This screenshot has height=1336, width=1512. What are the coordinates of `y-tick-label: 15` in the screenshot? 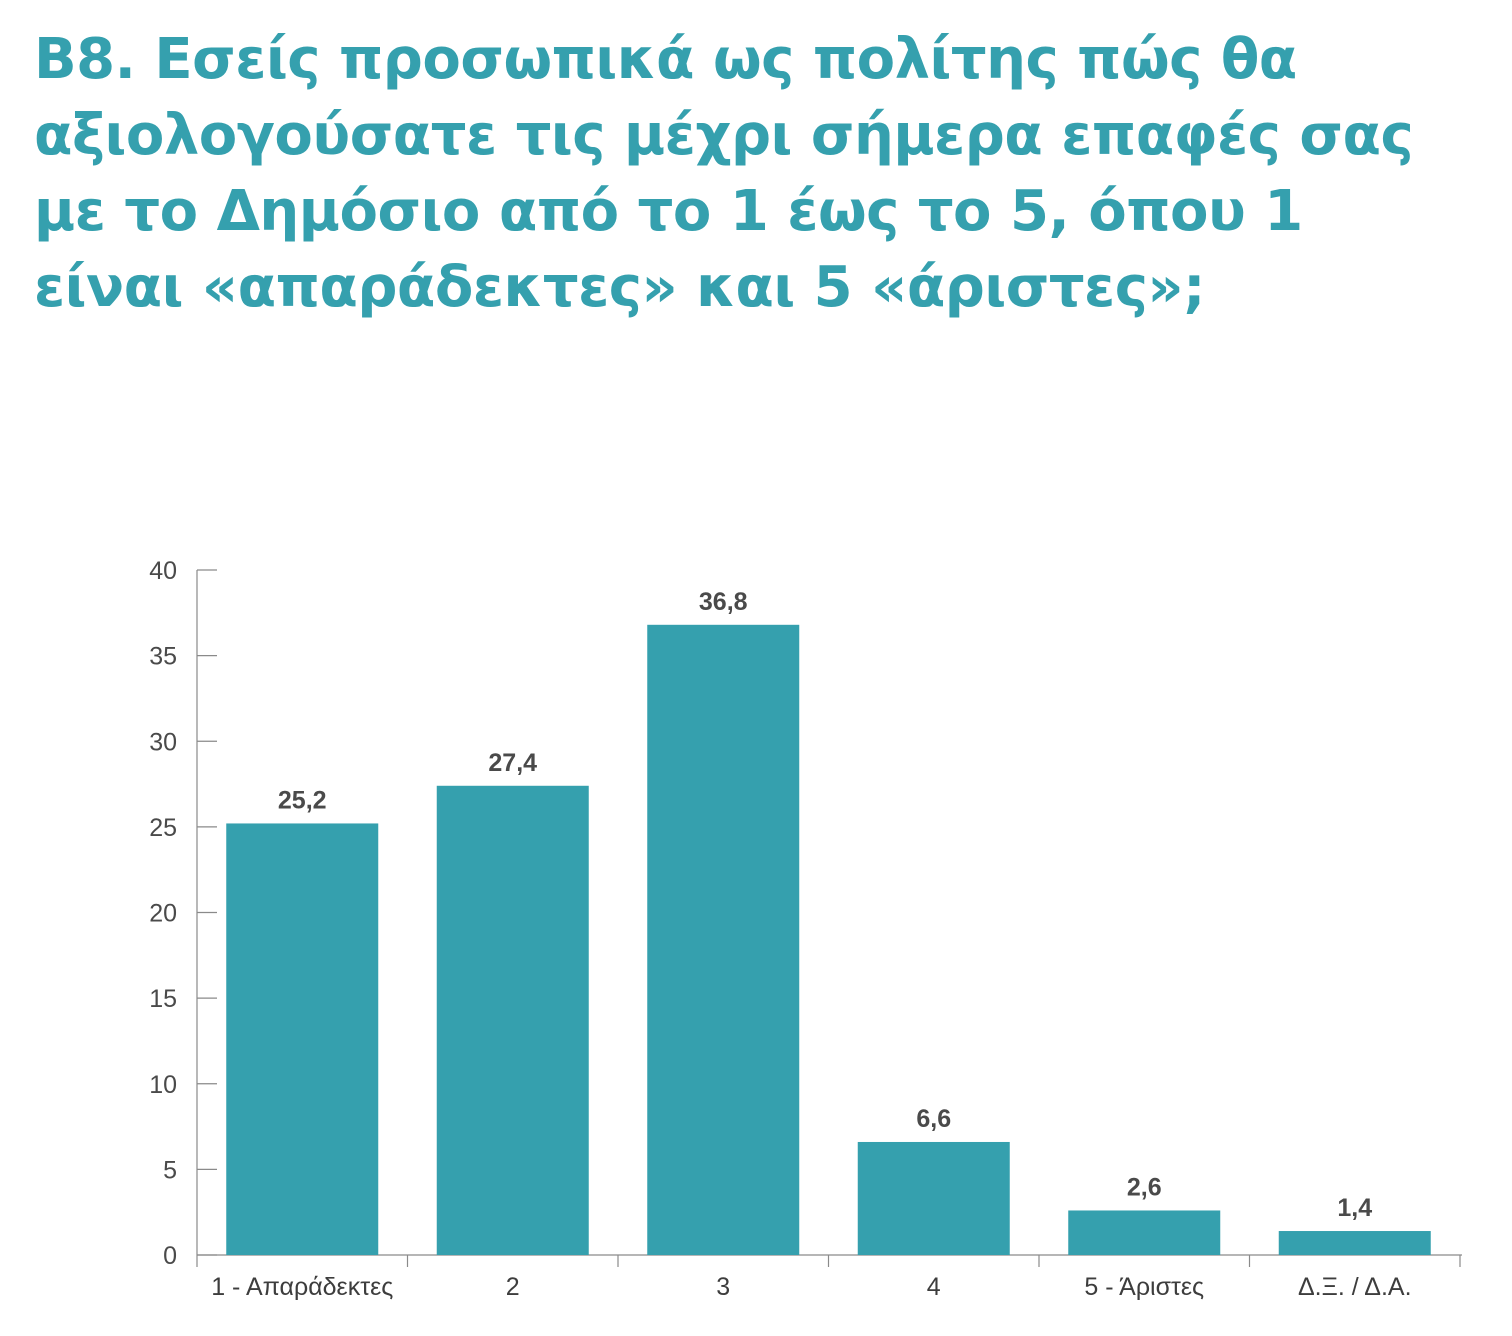 It's located at (163, 999).